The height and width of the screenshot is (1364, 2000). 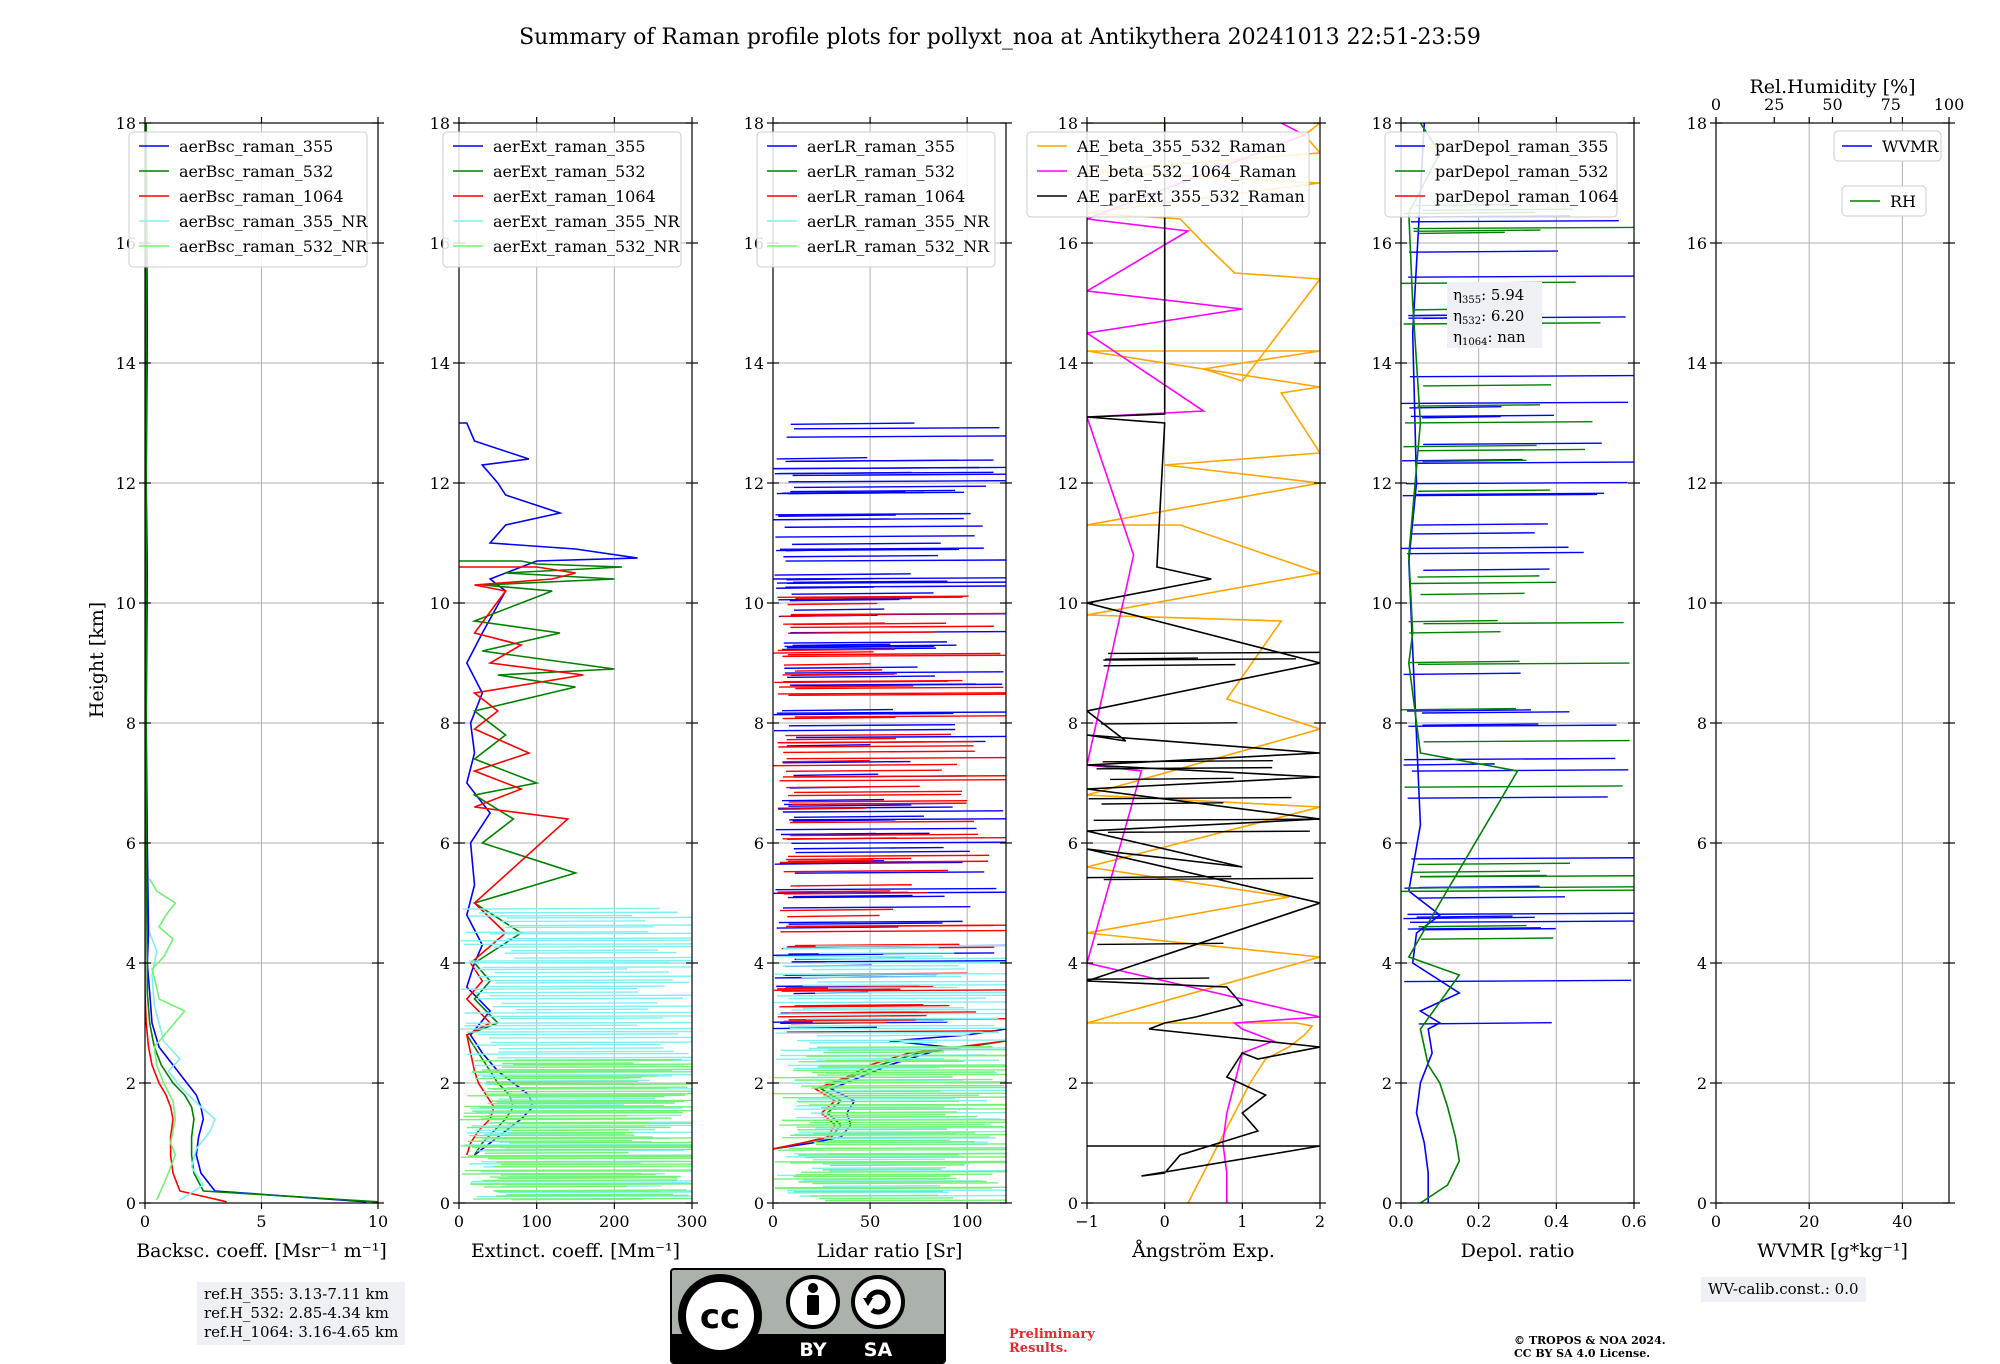 I want to click on plot-frame, so click(x=1203, y=663).